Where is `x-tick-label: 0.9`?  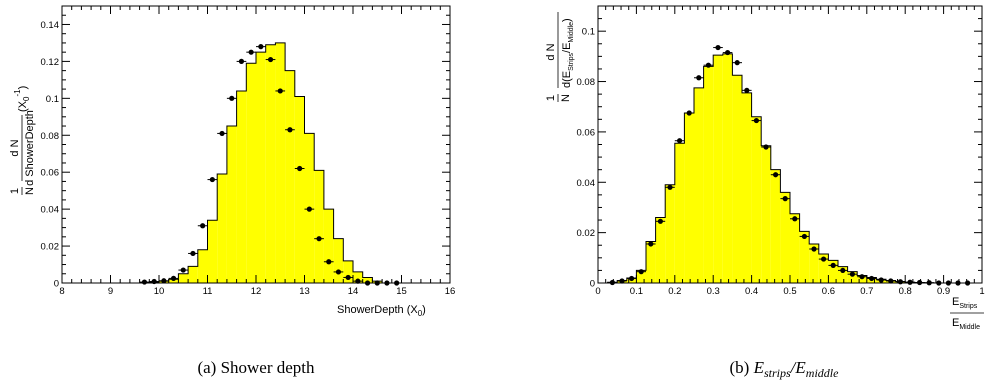
x-tick-label: 0.9 is located at coordinates (943, 291).